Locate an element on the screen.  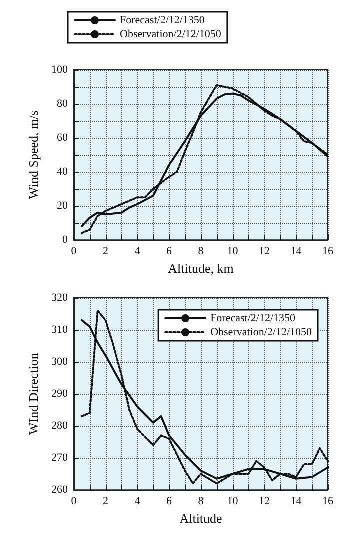
y-tick-label: 270 is located at coordinates (60, 458).